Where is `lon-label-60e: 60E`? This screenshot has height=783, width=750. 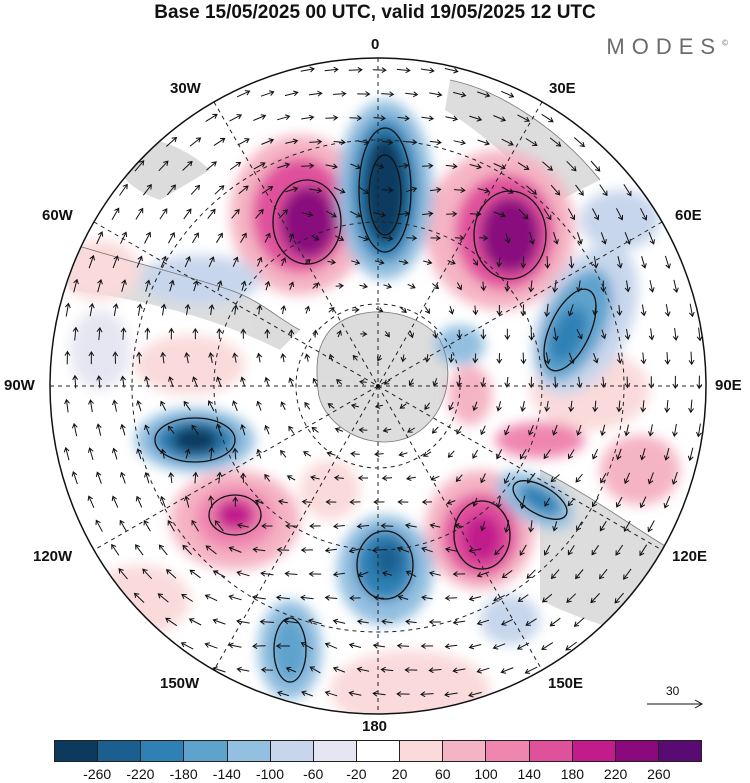
lon-label-60e: 60E is located at coordinates (688, 215).